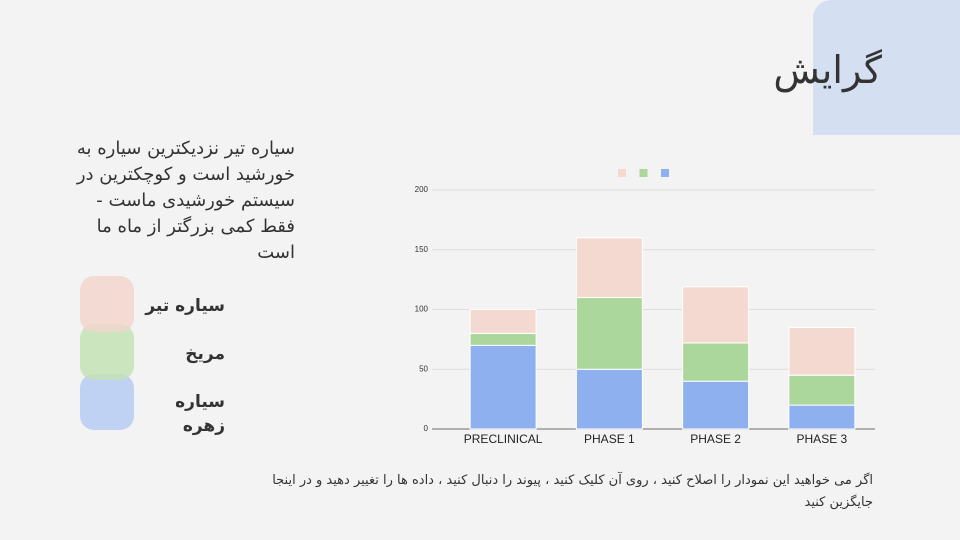 The height and width of the screenshot is (540, 960). Describe the element at coordinates (609, 439) in the screenshot. I see `x-tick-label: PHASE 1` at that location.